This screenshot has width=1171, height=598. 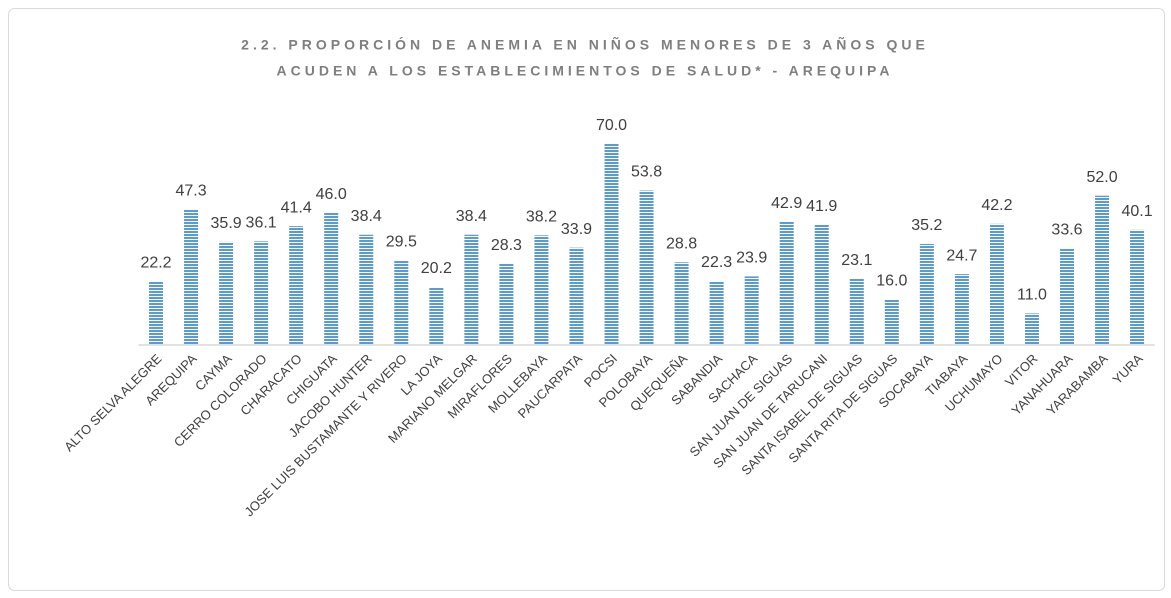 I want to click on data-label: 22.2, so click(x=155, y=262).